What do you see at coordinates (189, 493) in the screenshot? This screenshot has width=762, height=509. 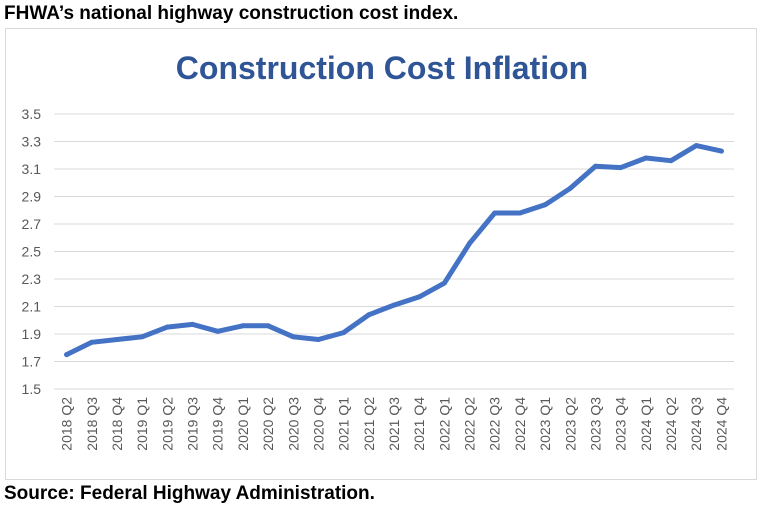 I see `source-caption: Source: Federal Highway Administration.` at bounding box center [189, 493].